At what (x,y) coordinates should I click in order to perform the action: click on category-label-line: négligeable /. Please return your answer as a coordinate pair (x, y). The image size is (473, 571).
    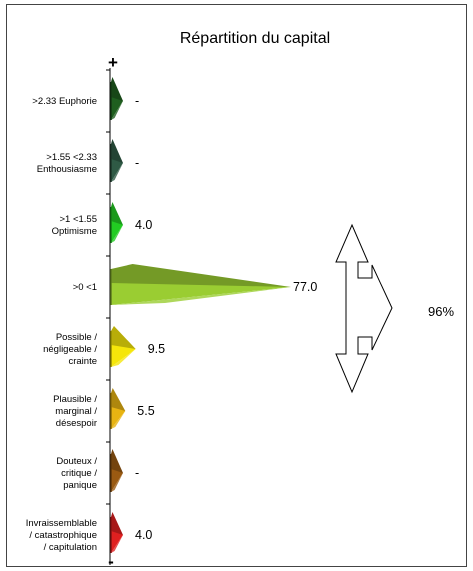
    Looking at the image, I should click on (70, 349).